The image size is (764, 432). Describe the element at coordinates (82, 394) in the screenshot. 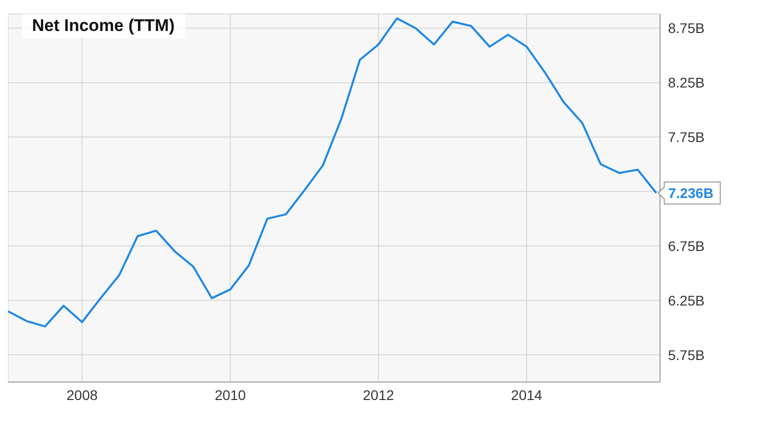

I see `x-tick-label: 2008` at that location.